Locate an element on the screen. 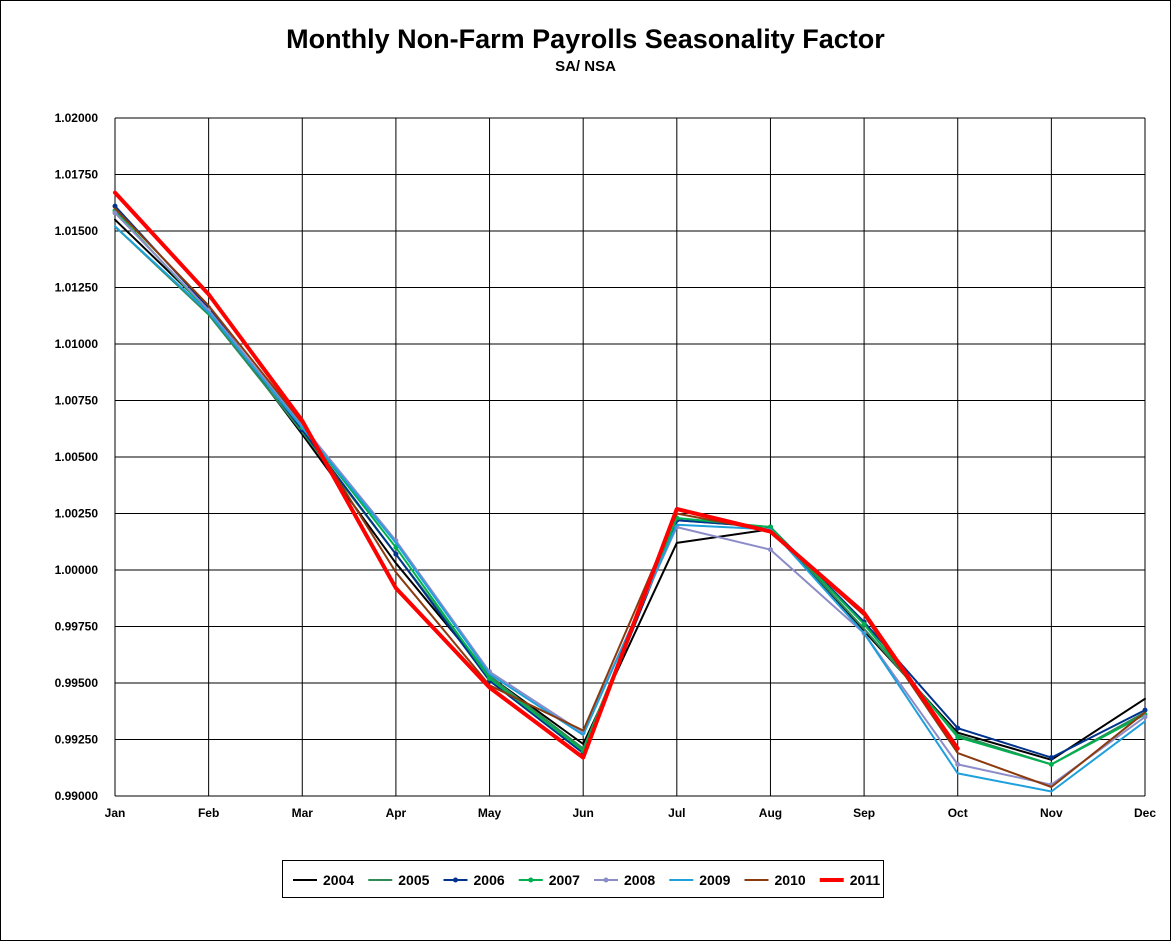 The height and width of the screenshot is (941, 1171). y-tick-label: 1.01250 is located at coordinates (77, 288).